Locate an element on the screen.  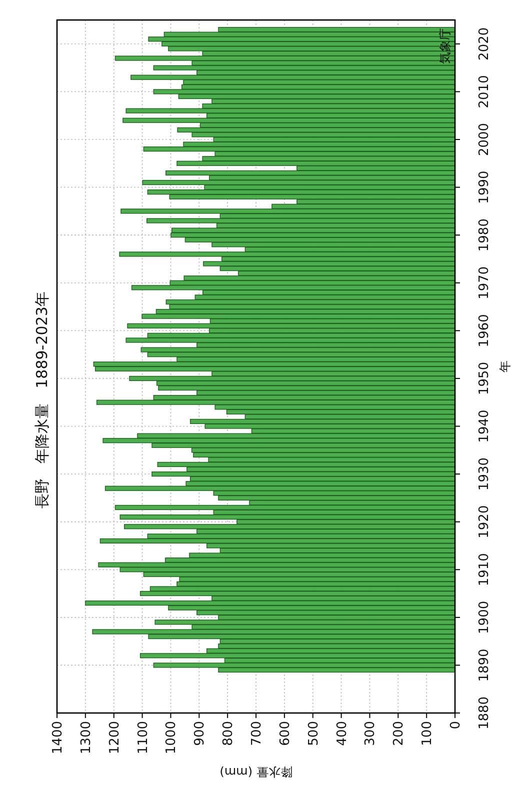
y-tick-label: 1920 is located at coordinates (484, 521).